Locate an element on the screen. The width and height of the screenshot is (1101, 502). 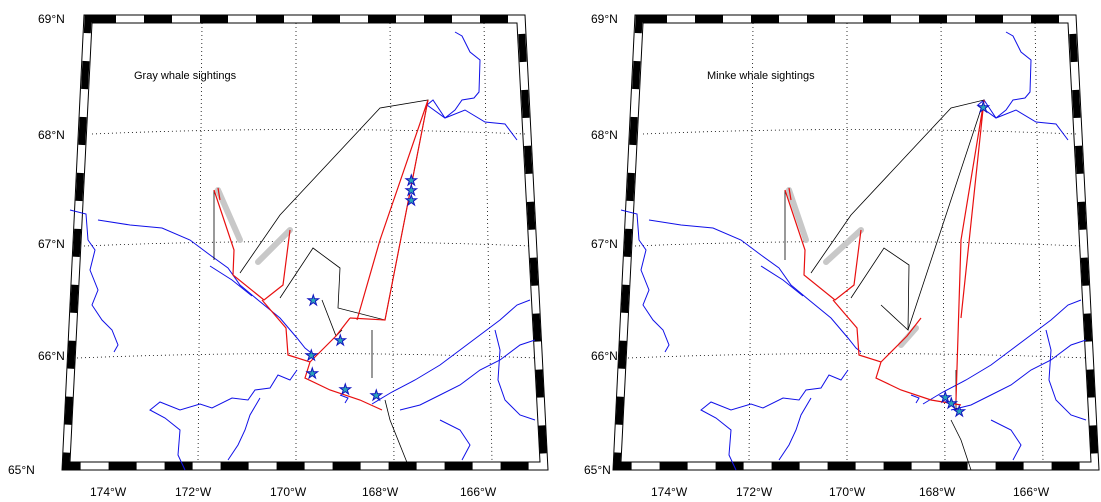
map-title: Gray whale sightings is located at coordinates (185, 76).